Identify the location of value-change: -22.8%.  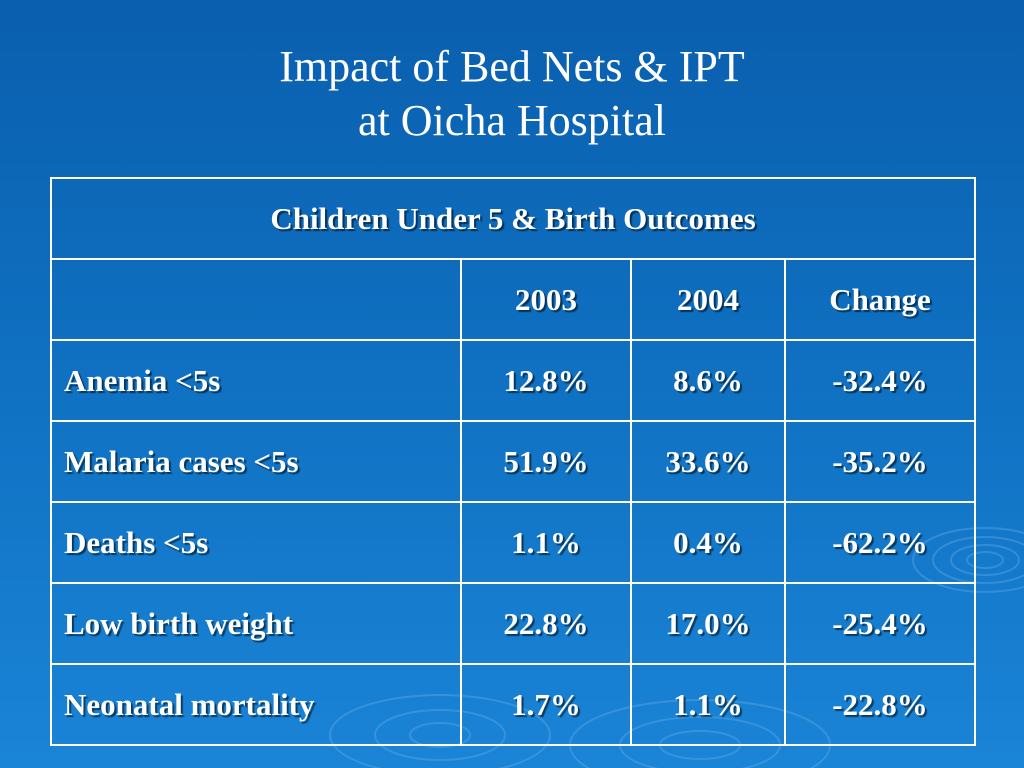
(880, 704).